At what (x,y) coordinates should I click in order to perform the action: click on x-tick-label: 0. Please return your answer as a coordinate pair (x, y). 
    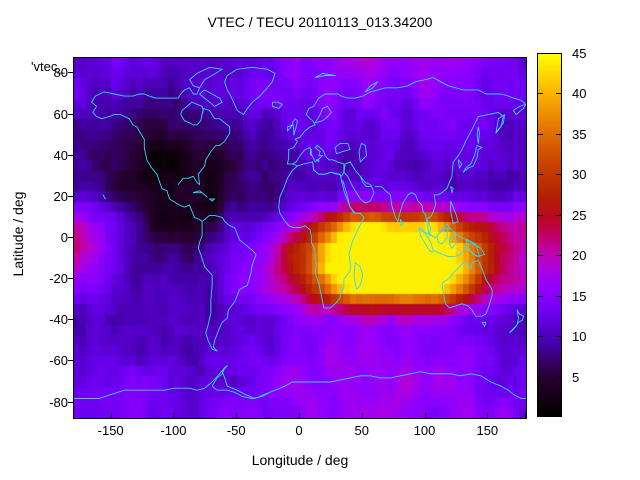
    Looking at the image, I should click on (299, 430).